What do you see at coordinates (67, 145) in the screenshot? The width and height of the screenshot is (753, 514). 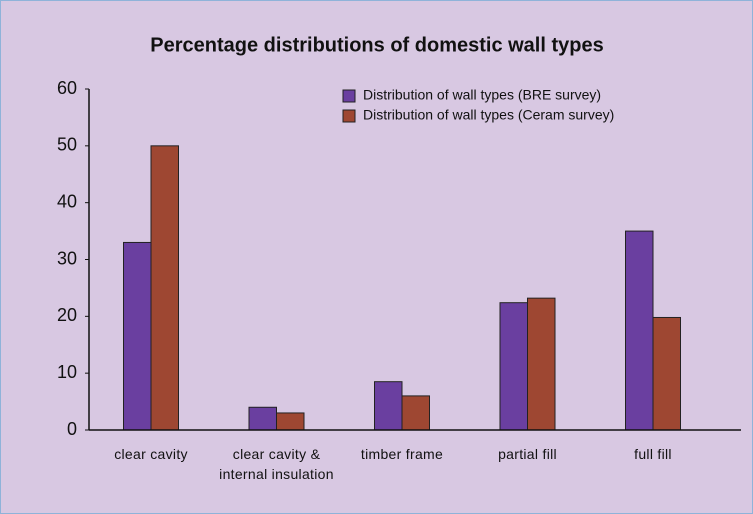 I see `y-tick-label: 50` at bounding box center [67, 145].